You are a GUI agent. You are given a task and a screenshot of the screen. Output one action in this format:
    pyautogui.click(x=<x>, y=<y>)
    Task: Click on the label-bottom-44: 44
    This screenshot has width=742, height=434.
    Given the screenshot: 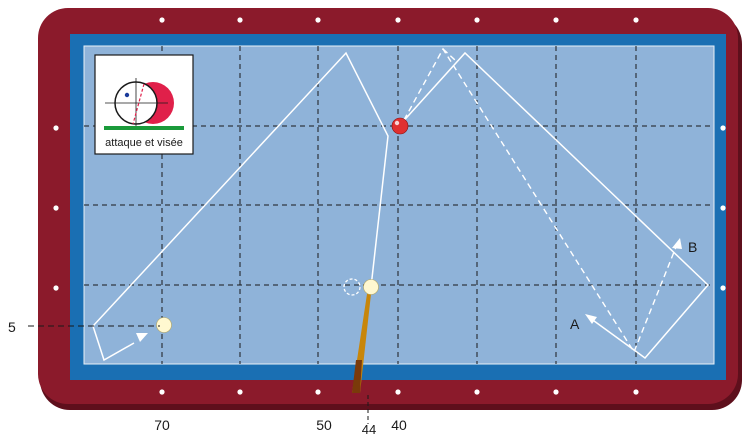 What is the action you would take?
    pyautogui.click(x=369, y=428)
    